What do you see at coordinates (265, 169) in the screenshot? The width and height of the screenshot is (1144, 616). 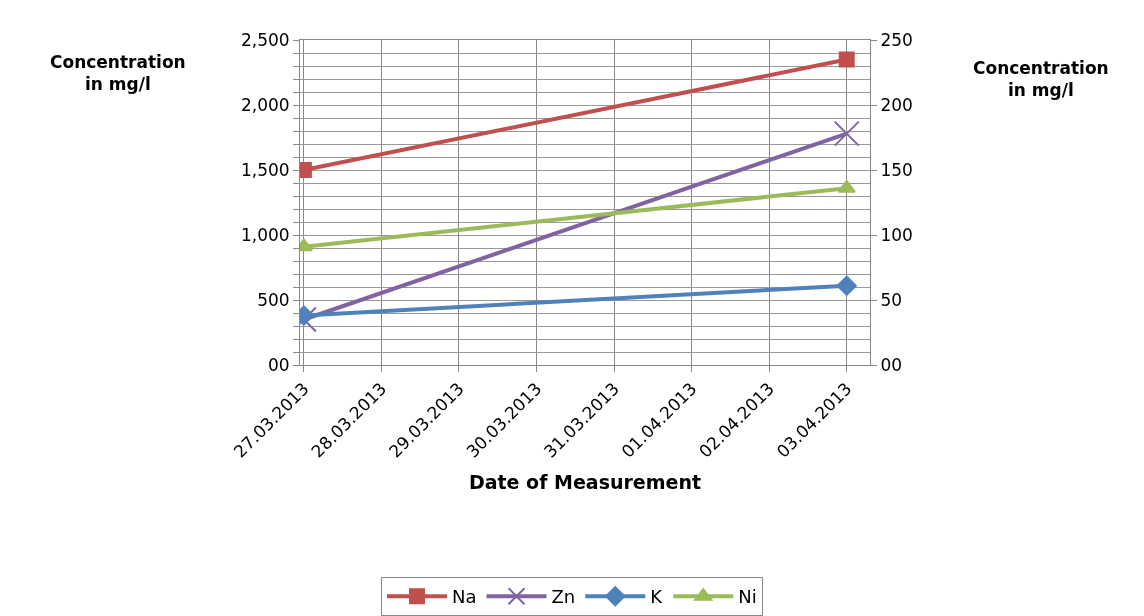 I see `y-tick-label: 1,500` at bounding box center [265, 169].